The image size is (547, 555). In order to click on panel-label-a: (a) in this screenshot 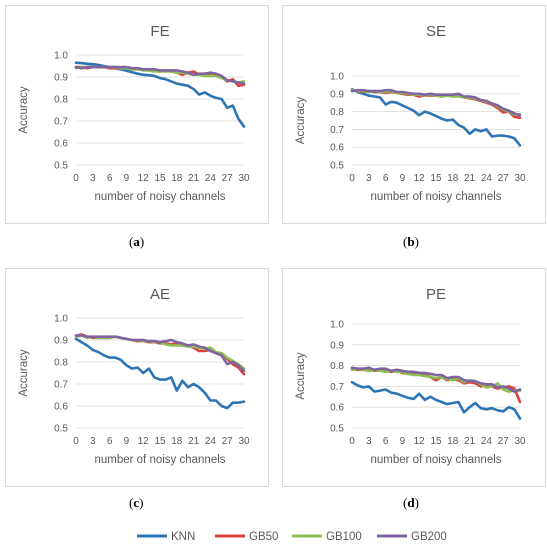, I will do `click(137, 241)`.